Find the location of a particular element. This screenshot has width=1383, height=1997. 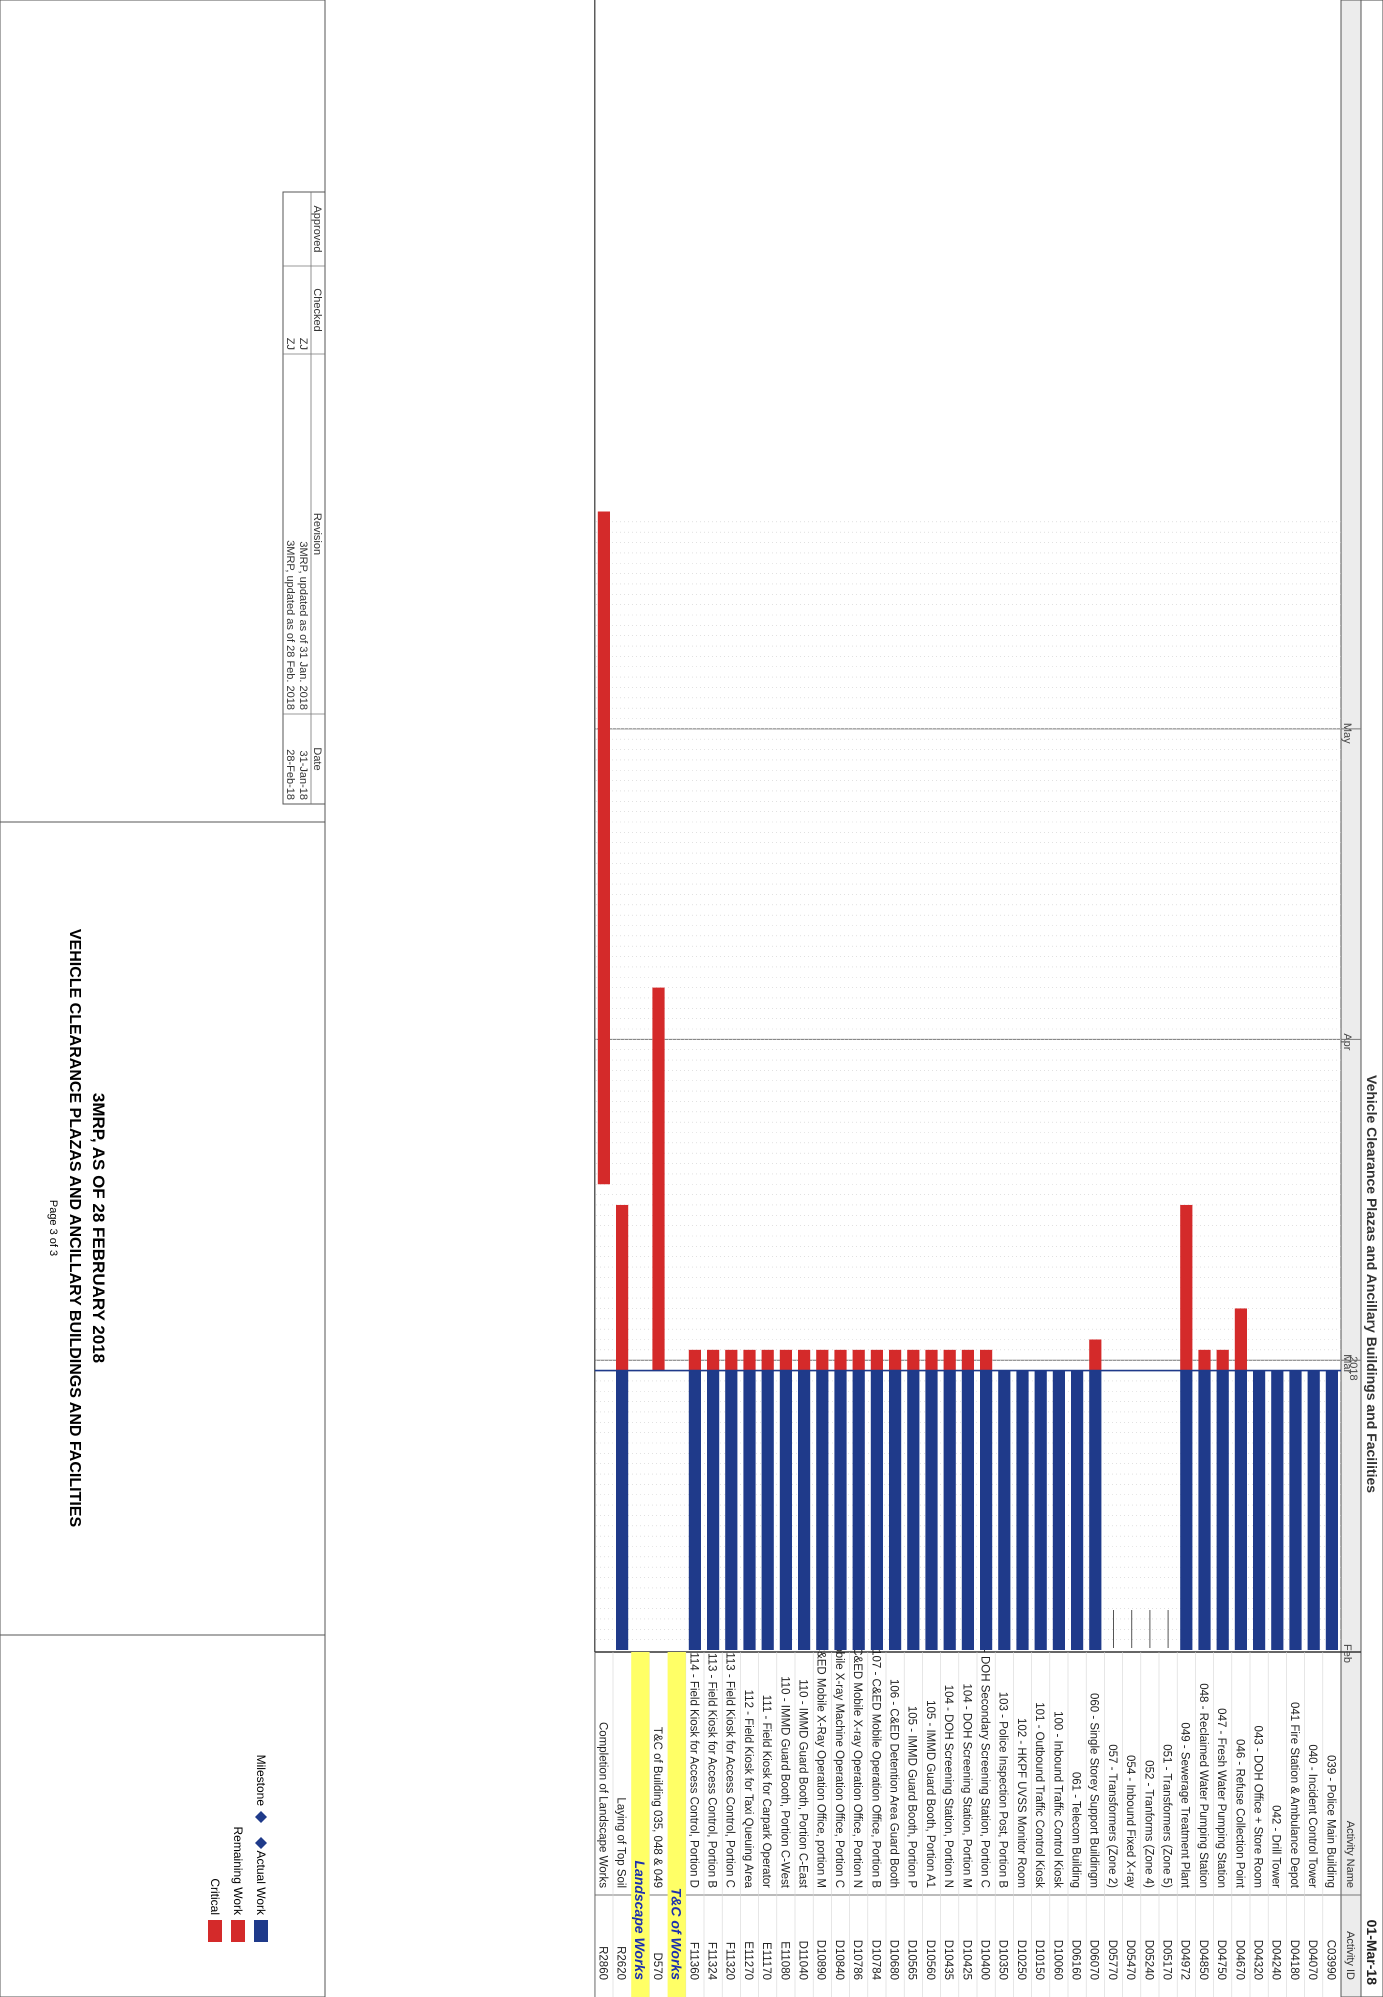

activity-id: C03990 is located at coordinates (1330, 1960).